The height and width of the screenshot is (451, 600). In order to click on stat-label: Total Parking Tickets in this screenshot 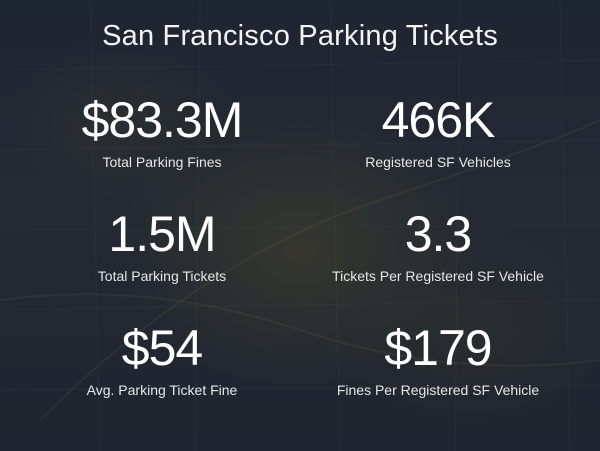, I will do `click(162, 276)`.